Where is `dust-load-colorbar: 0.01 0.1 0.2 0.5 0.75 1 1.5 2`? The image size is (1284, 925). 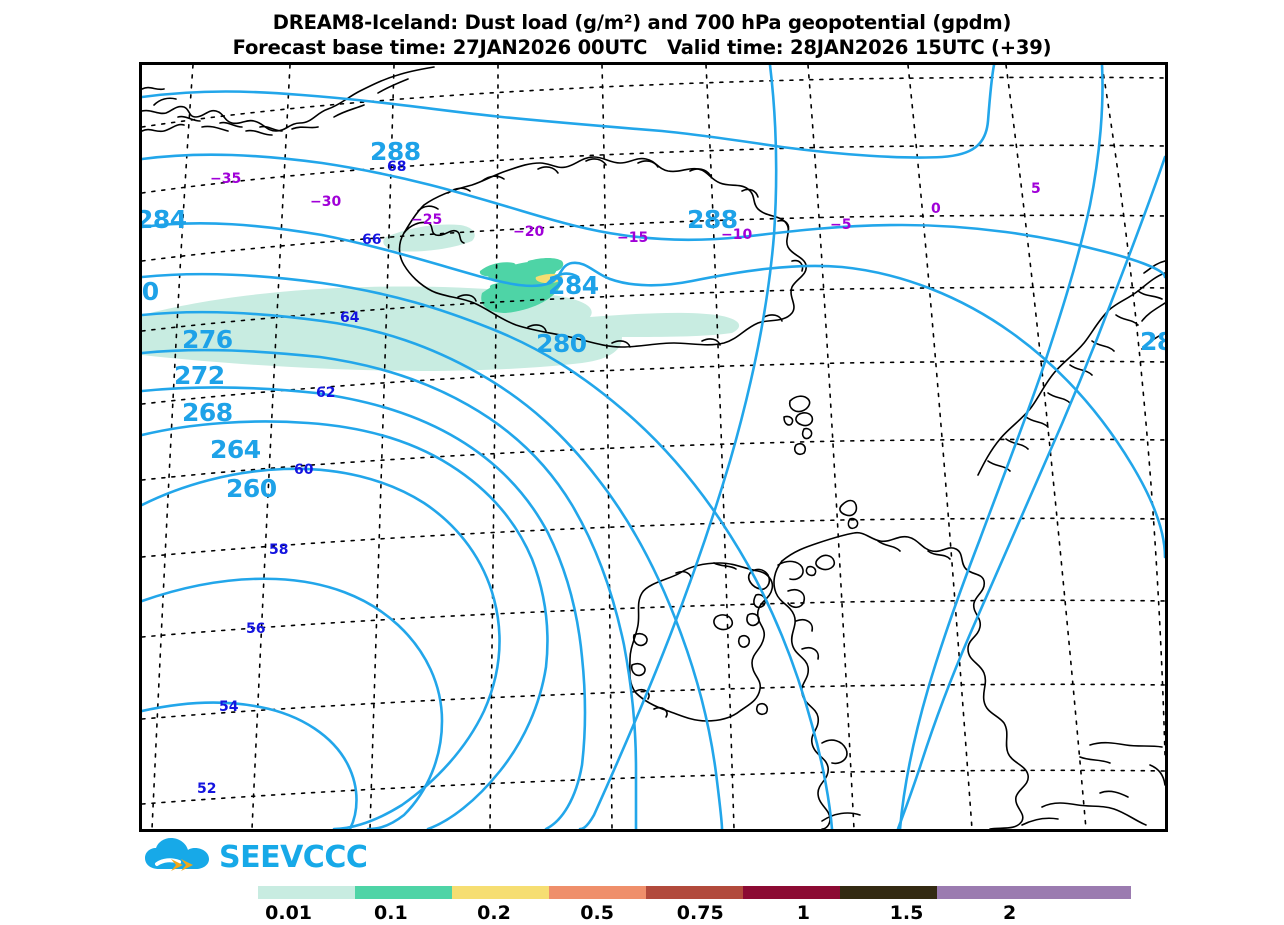 dust-load-colorbar: 0.01 0.1 0.2 0.5 0.75 1 1.5 2 is located at coordinates (695, 905).